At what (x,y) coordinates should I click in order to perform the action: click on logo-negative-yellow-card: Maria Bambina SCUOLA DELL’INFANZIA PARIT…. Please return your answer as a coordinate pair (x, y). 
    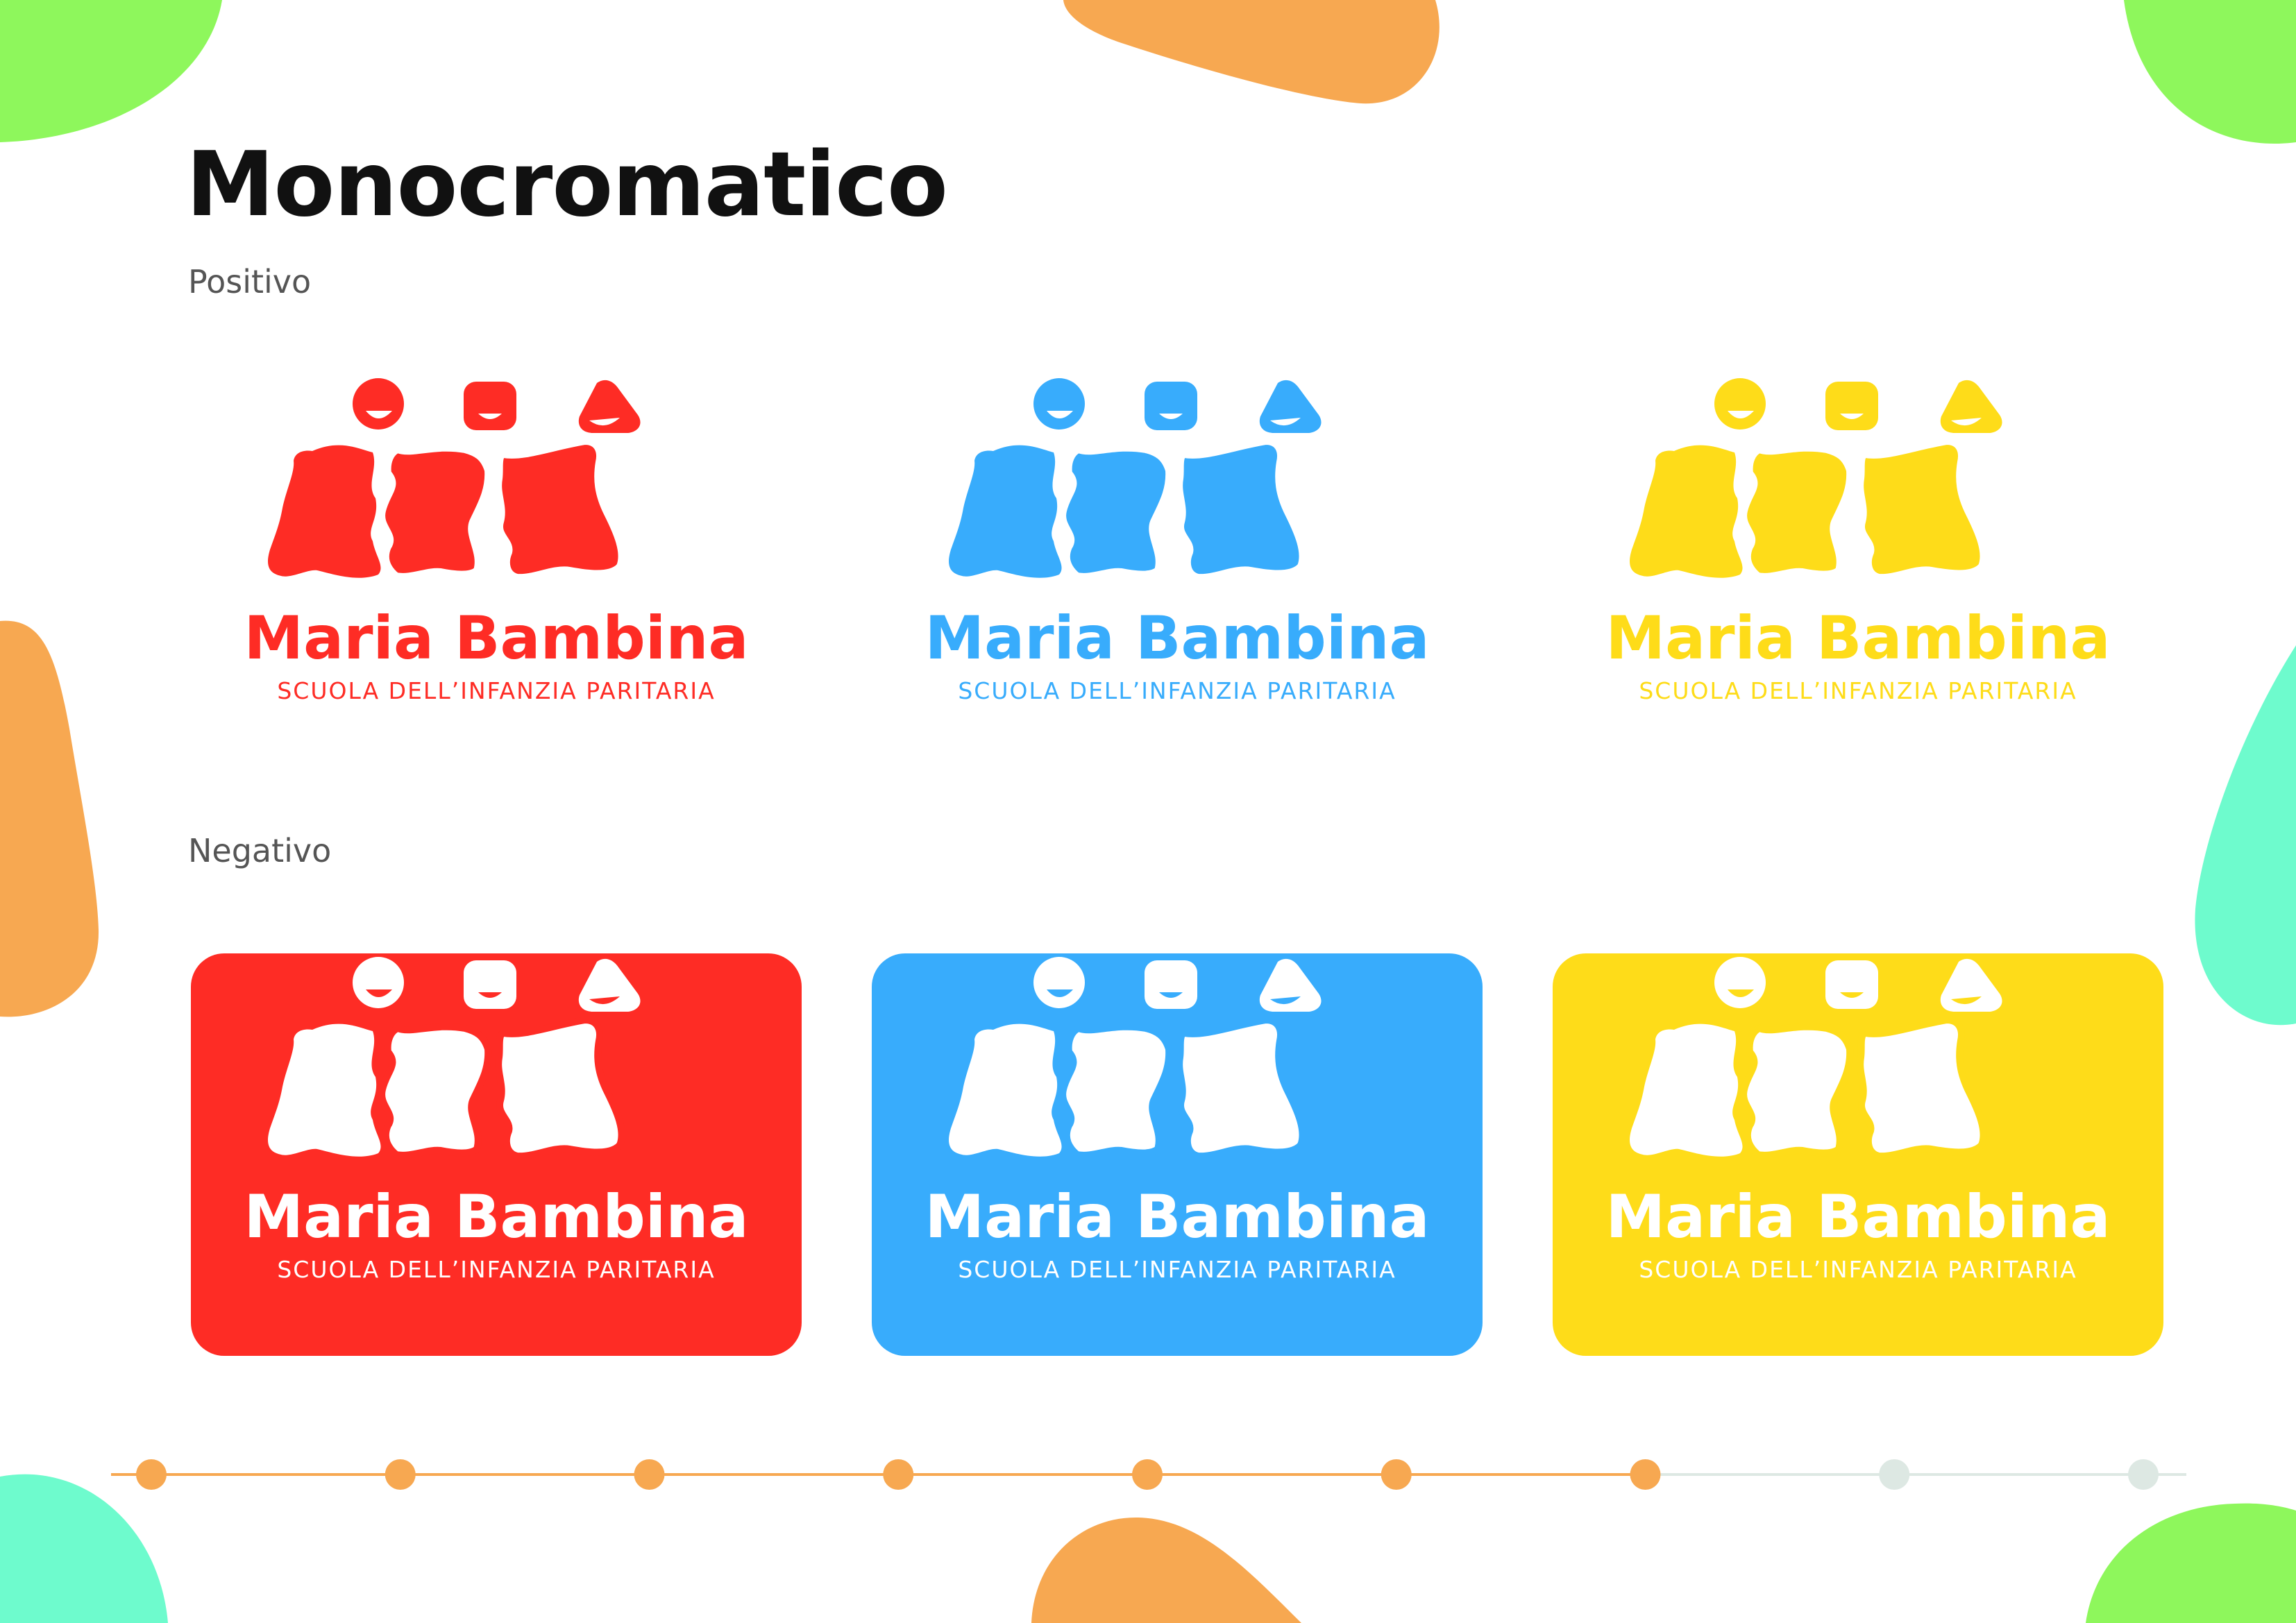
    Looking at the image, I should click on (1858, 1154).